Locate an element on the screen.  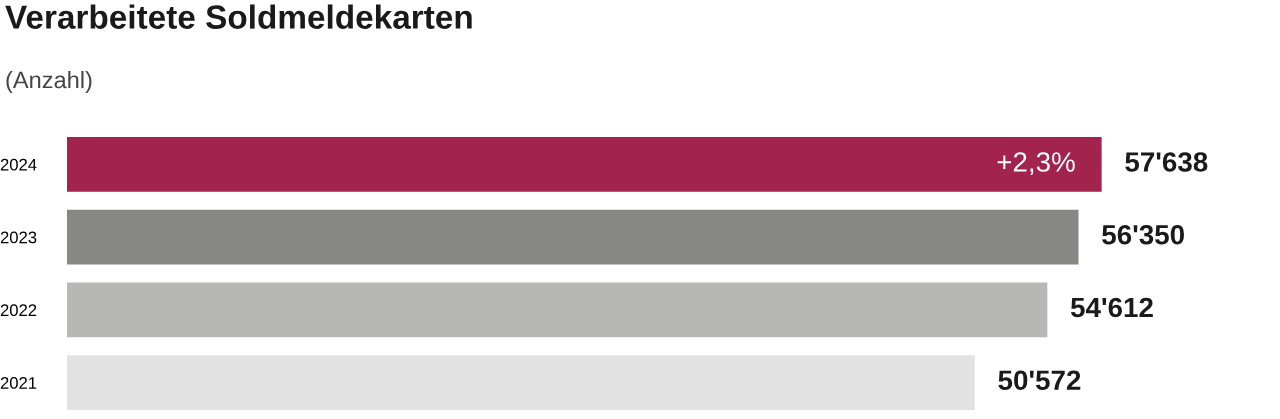
y-tick-label: 2024 is located at coordinates (18, 164).